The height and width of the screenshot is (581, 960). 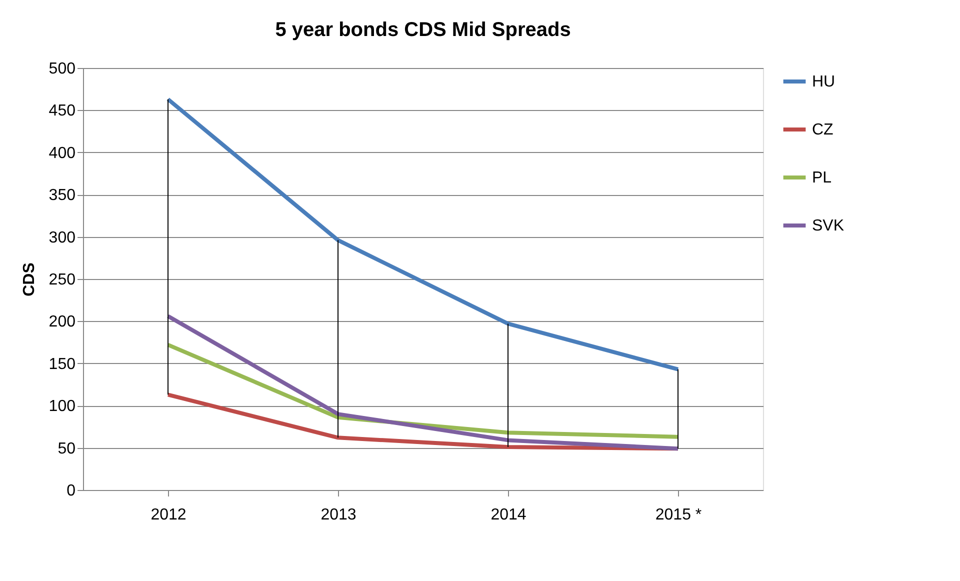 What do you see at coordinates (71, 491) in the screenshot?
I see `y-tick-label: 0` at bounding box center [71, 491].